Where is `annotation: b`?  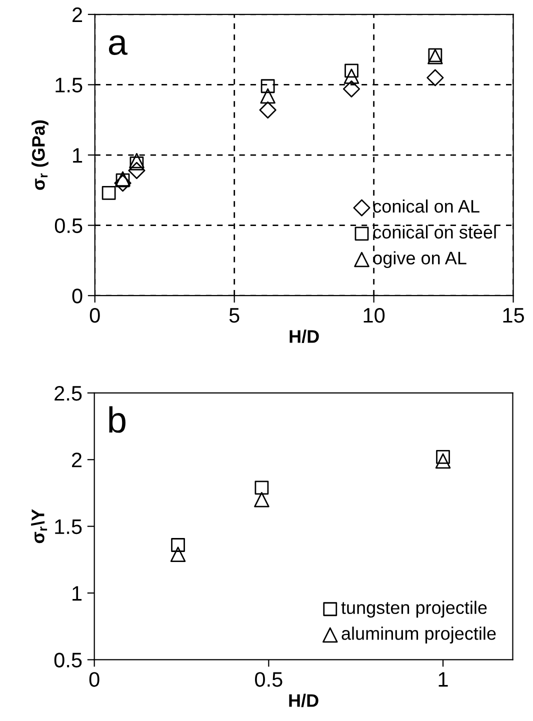 annotation: b is located at coordinates (117, 419).